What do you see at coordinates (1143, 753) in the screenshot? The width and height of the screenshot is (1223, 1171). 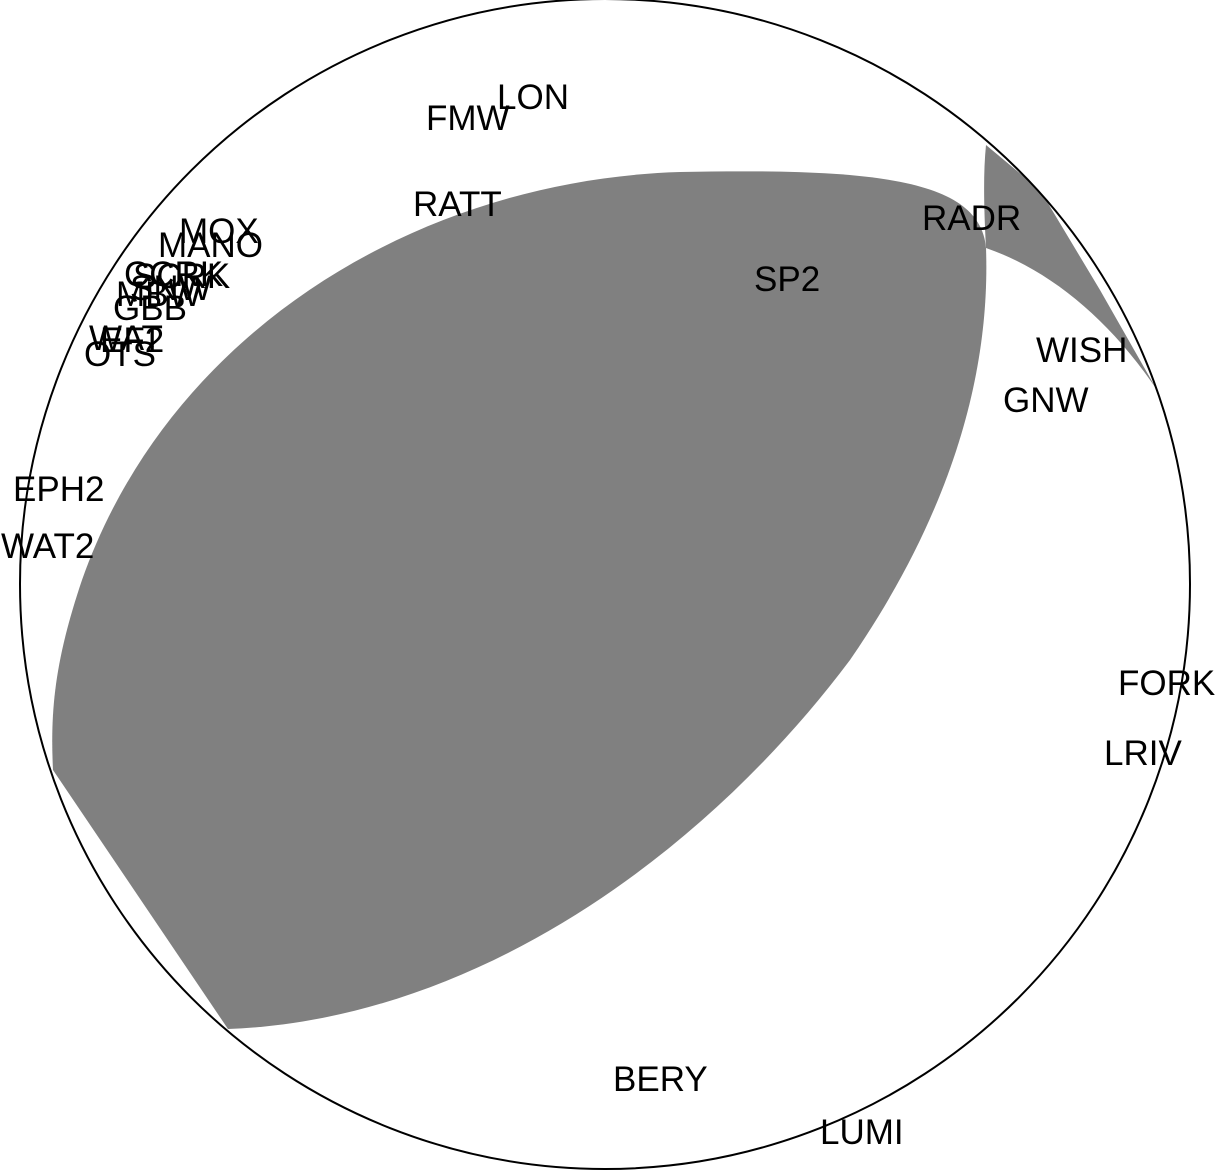 I see `station-label-lriv: LRIV` at bounding box center [1143, 753].